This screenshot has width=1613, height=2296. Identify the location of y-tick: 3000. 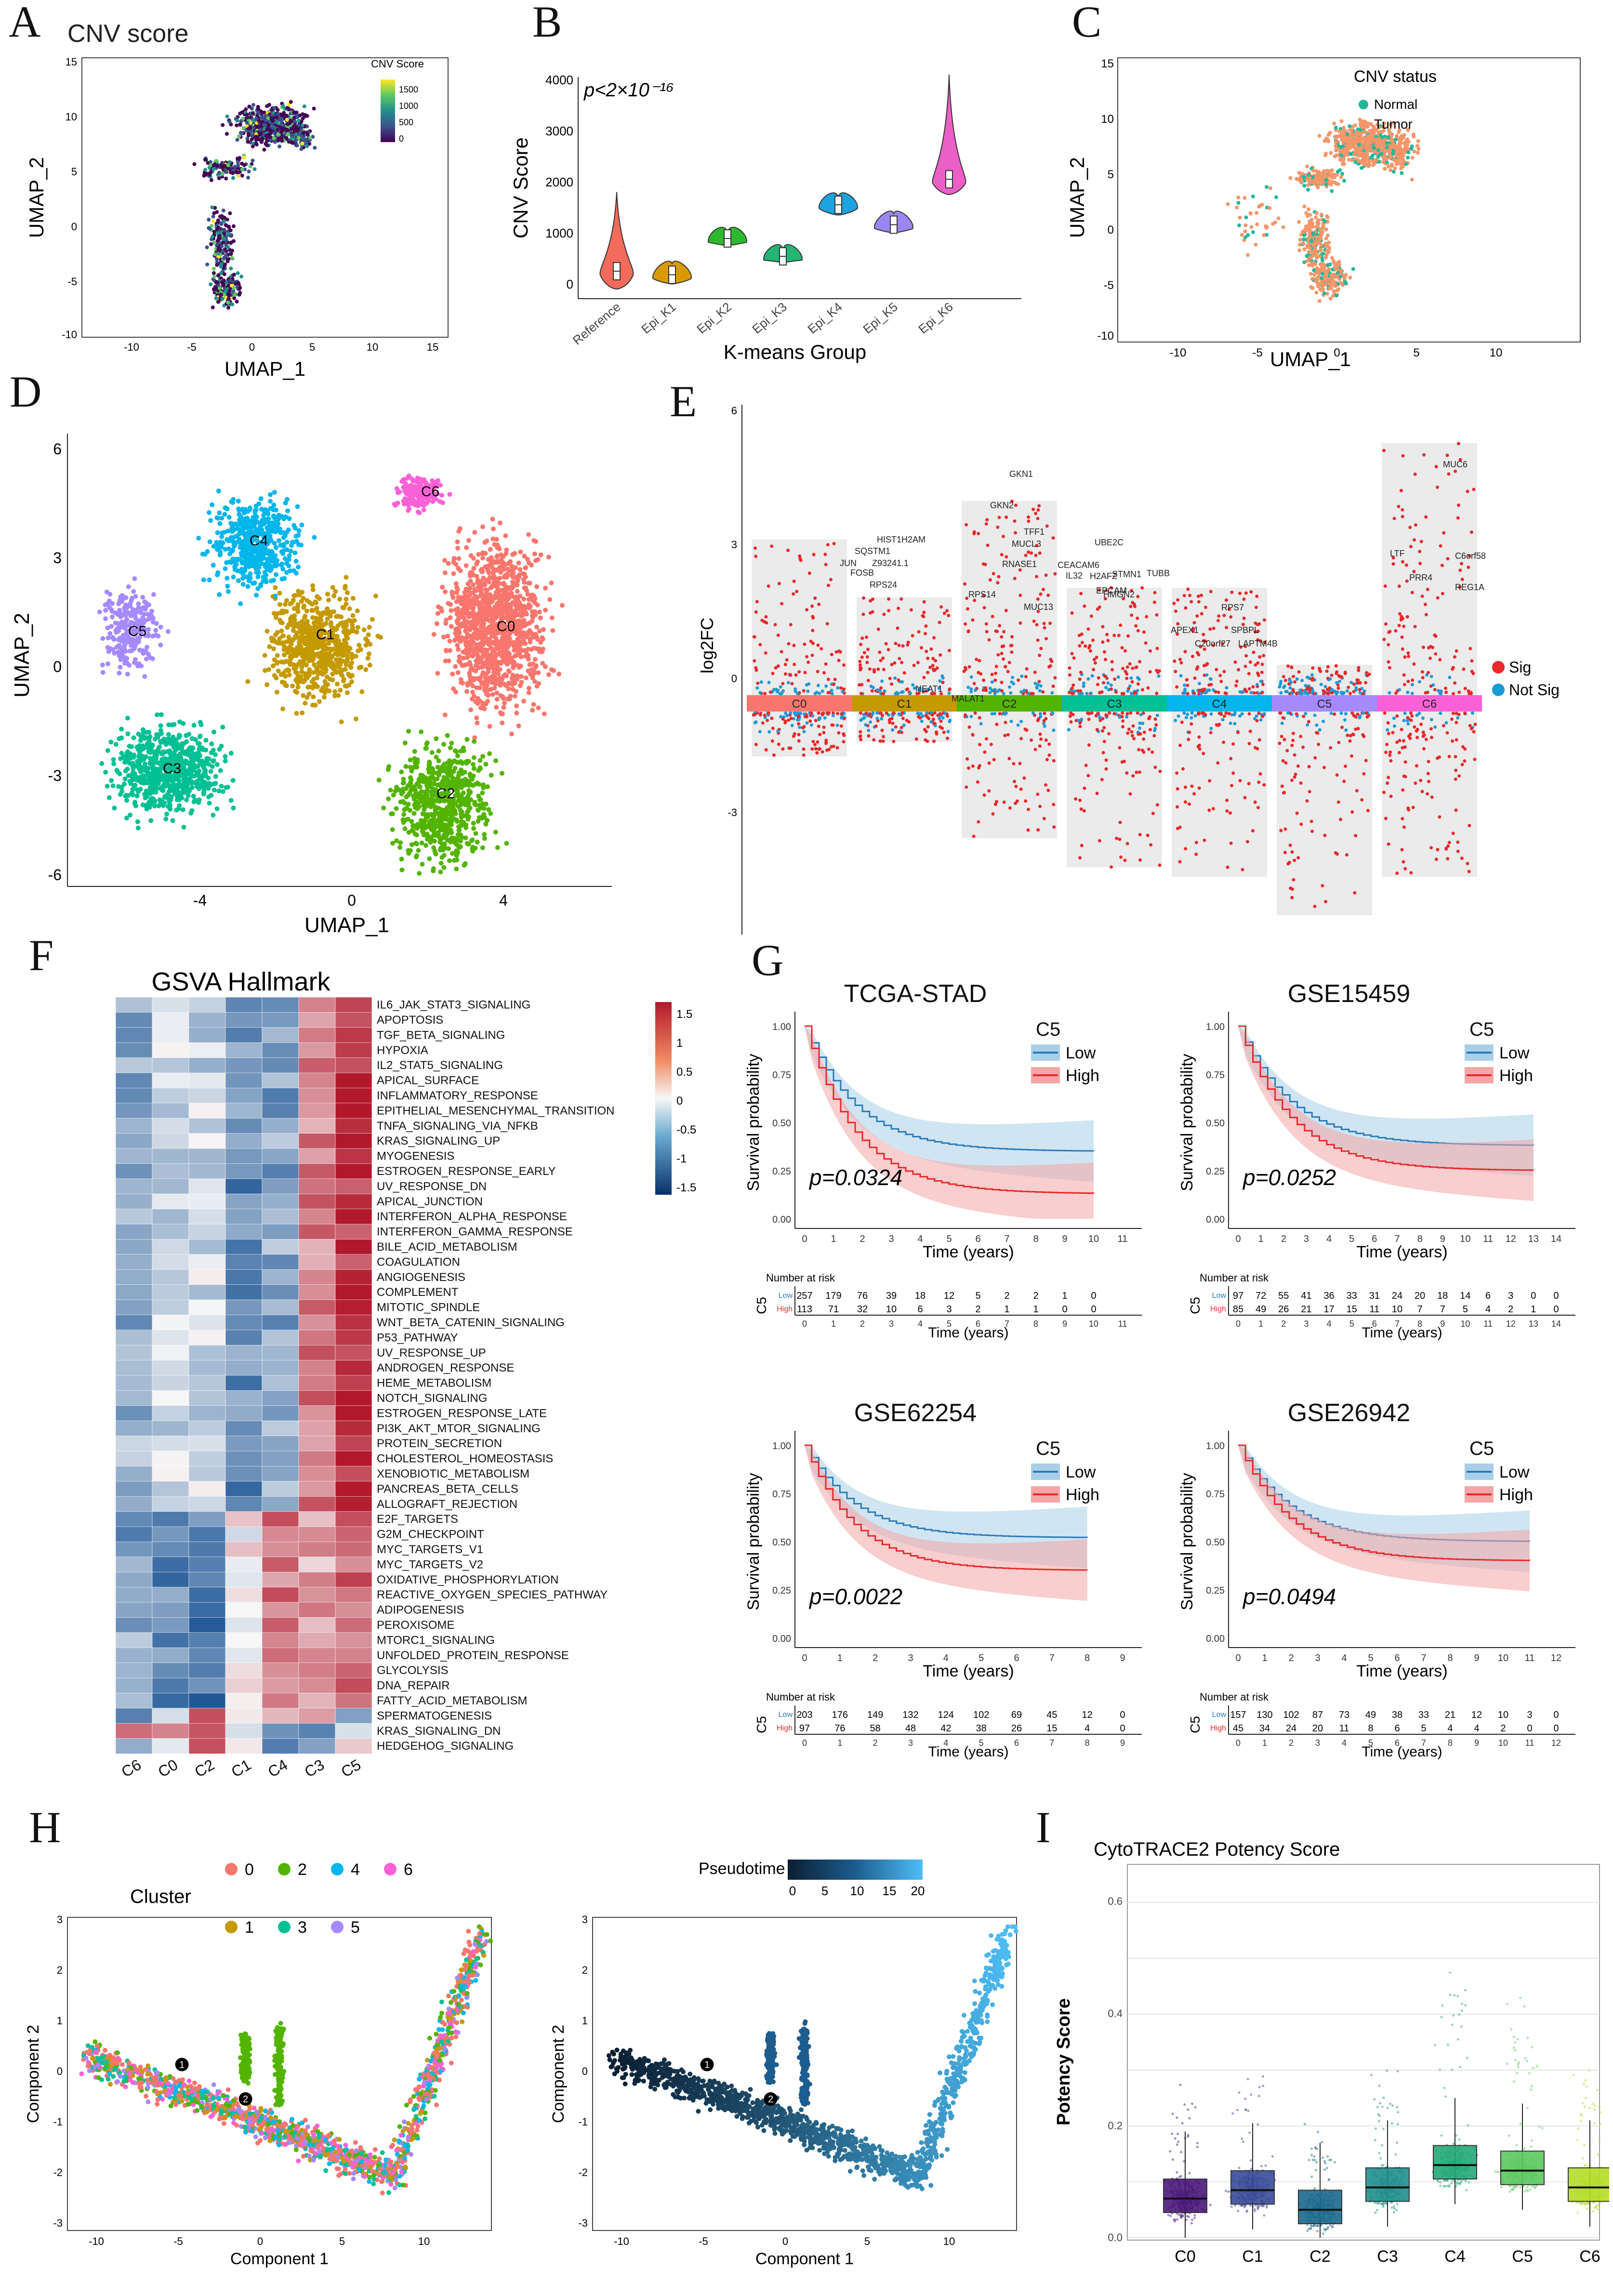
(559, 131).